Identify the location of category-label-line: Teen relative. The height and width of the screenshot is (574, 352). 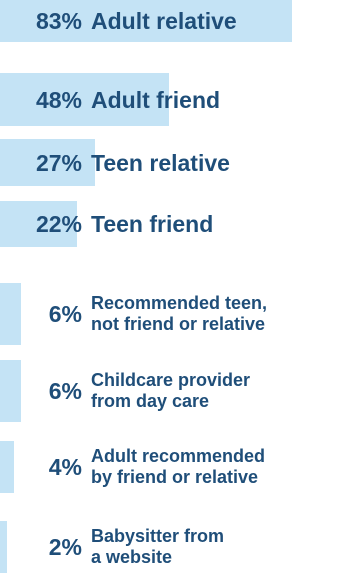
(160, 162).